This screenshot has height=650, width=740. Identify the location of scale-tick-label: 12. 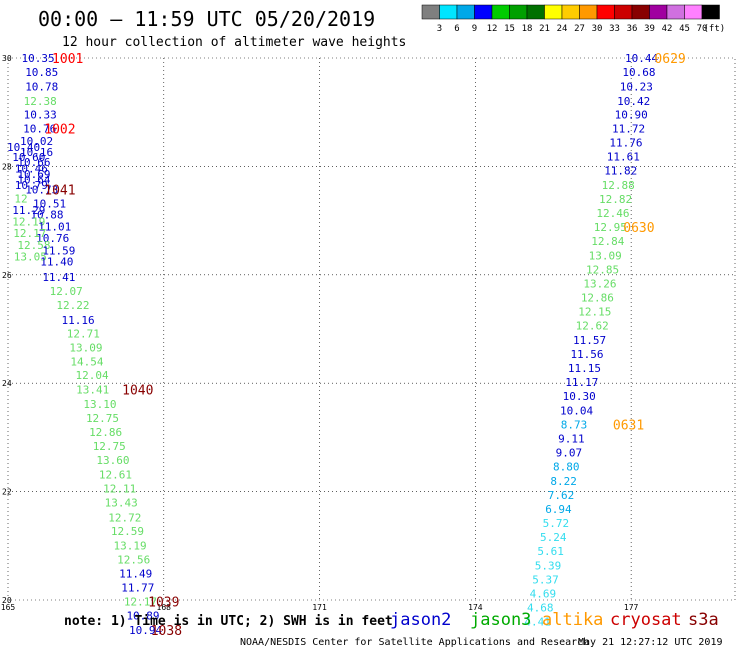
(492, 29).